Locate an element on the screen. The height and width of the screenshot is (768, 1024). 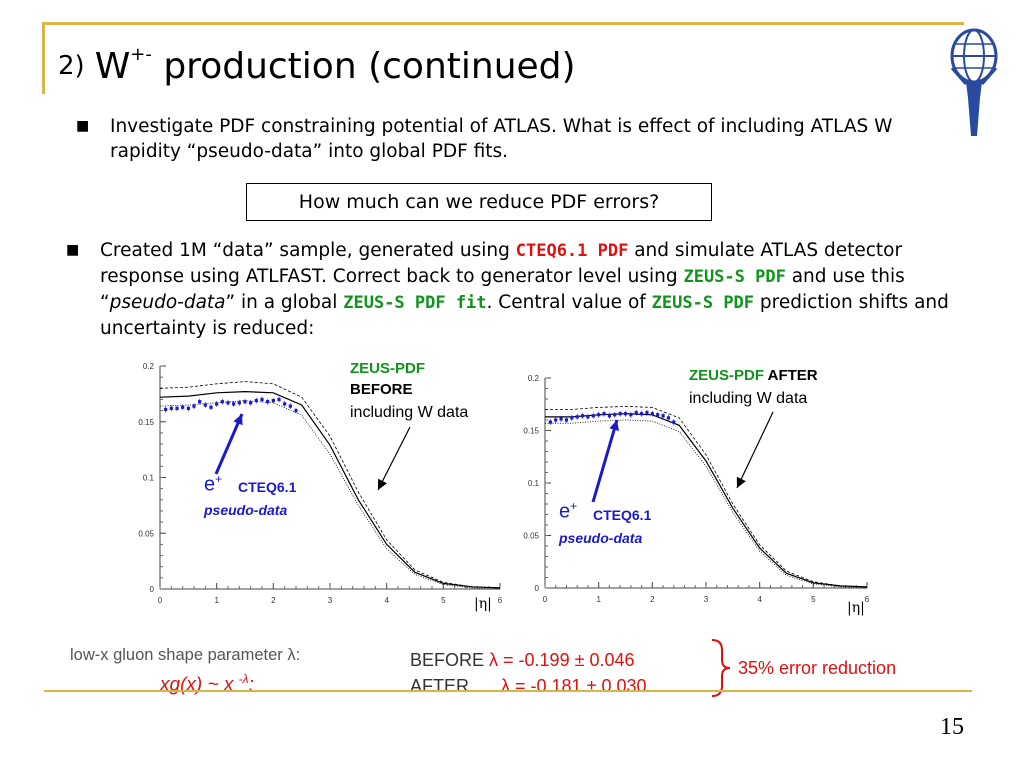
pseudo-data-text: pseudo-data is located at coordinates (167, 302).